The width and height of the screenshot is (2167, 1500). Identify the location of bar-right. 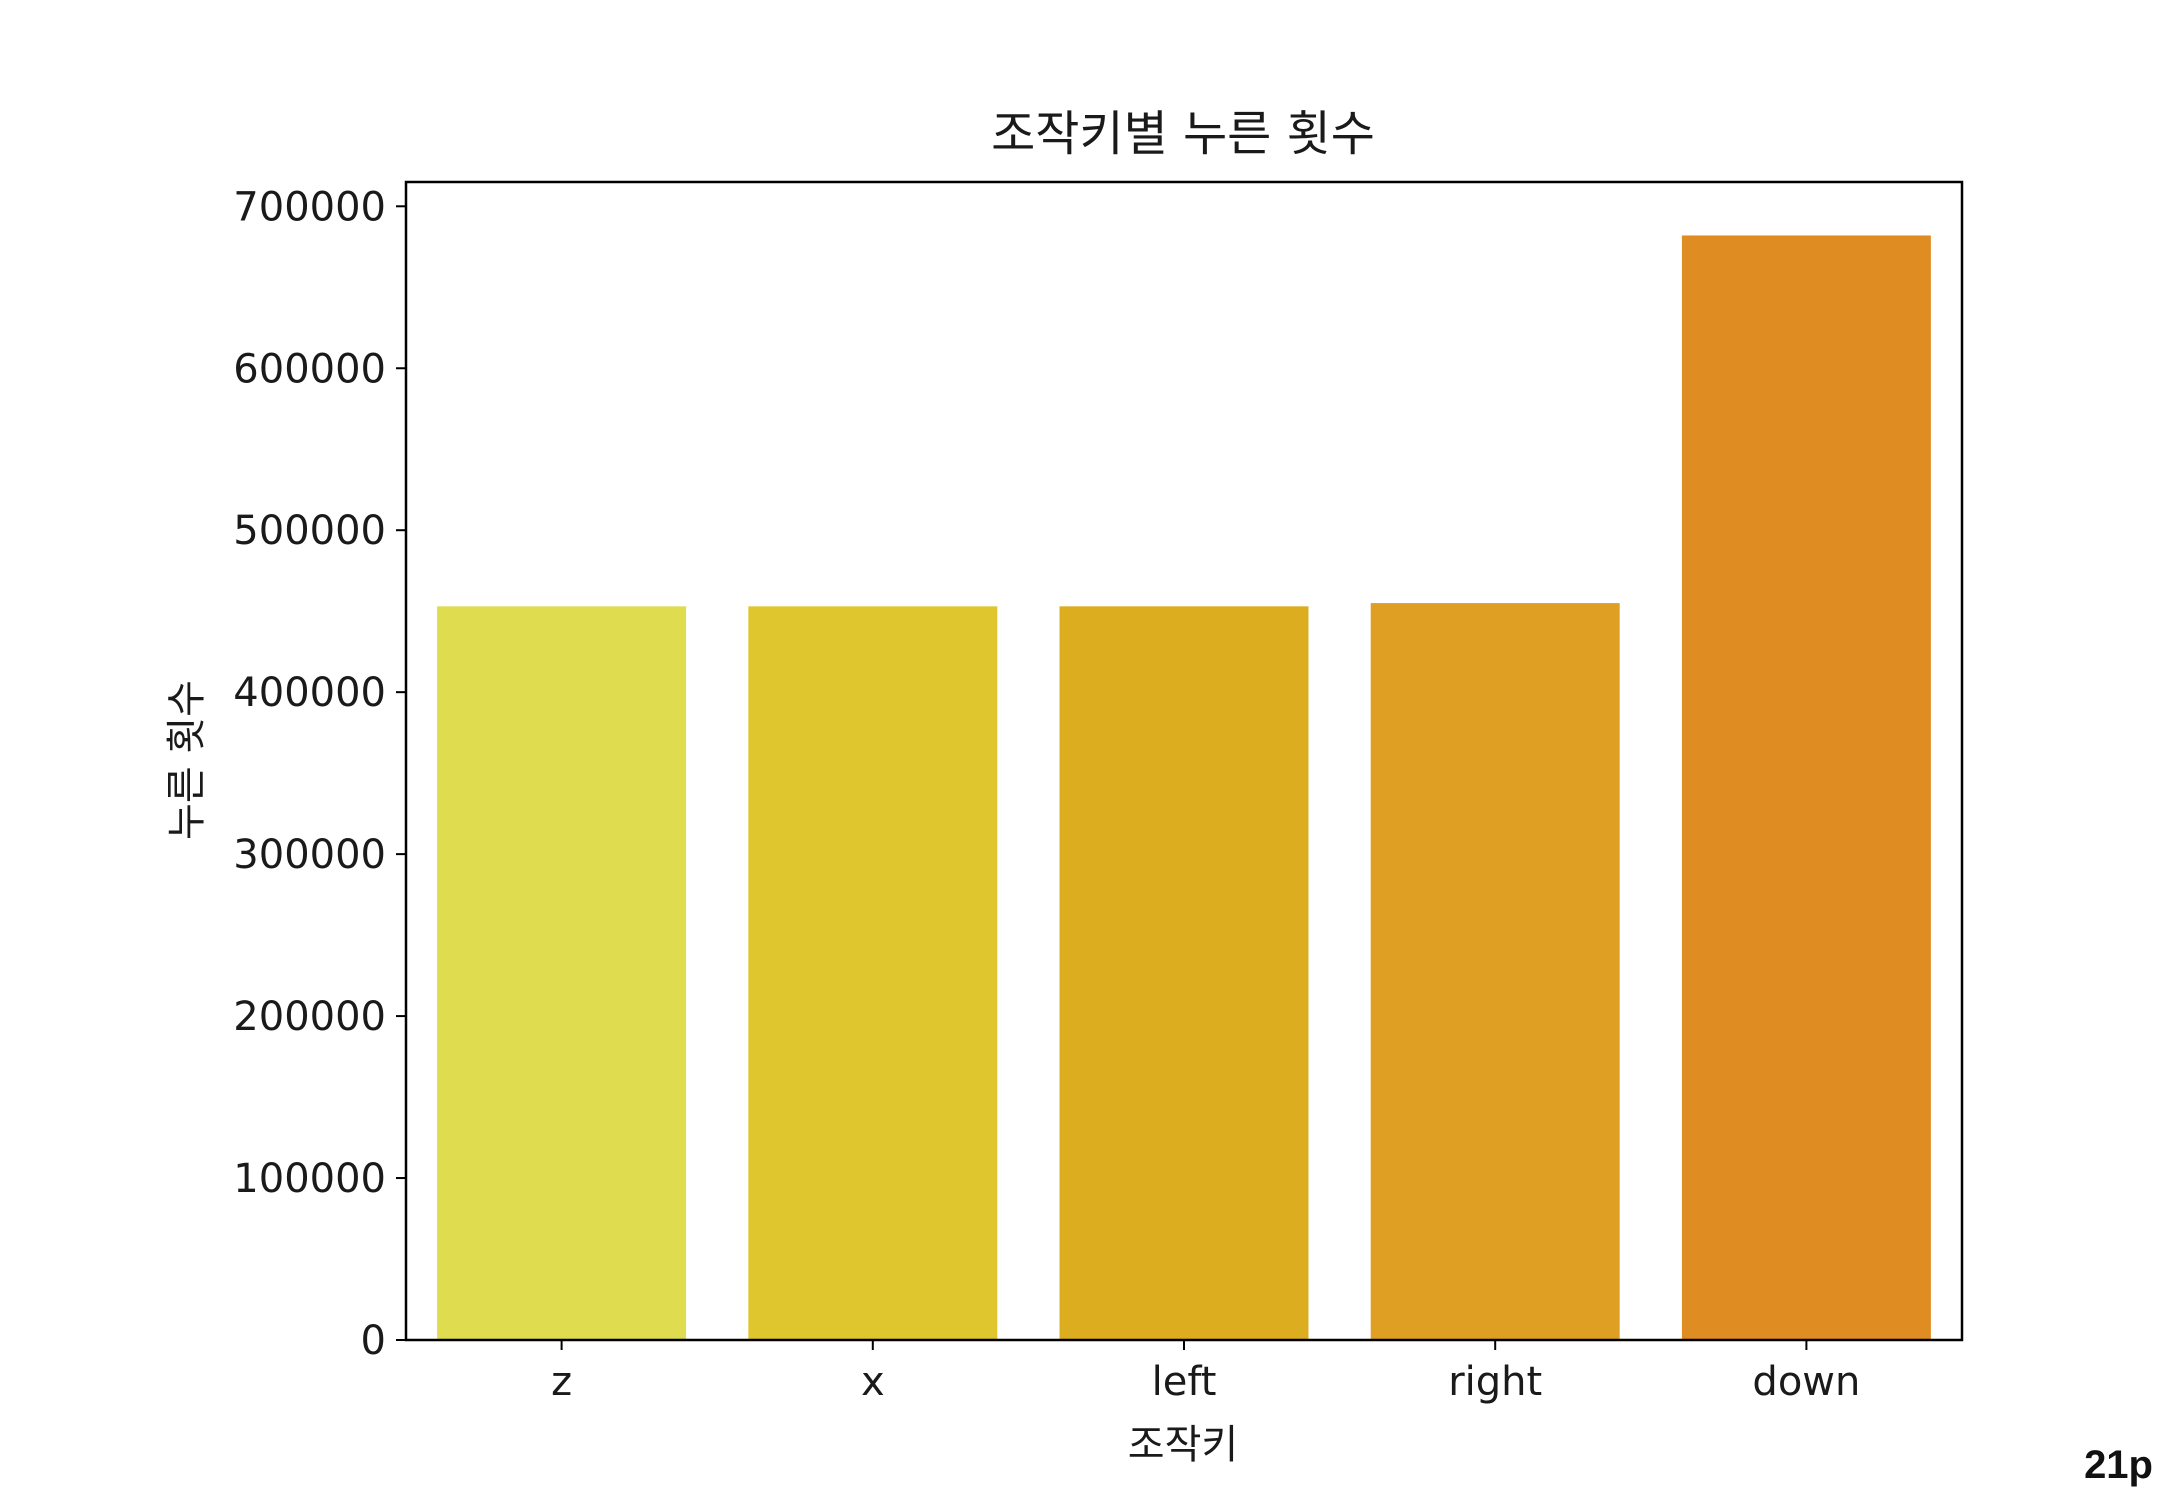
(1495, 971).